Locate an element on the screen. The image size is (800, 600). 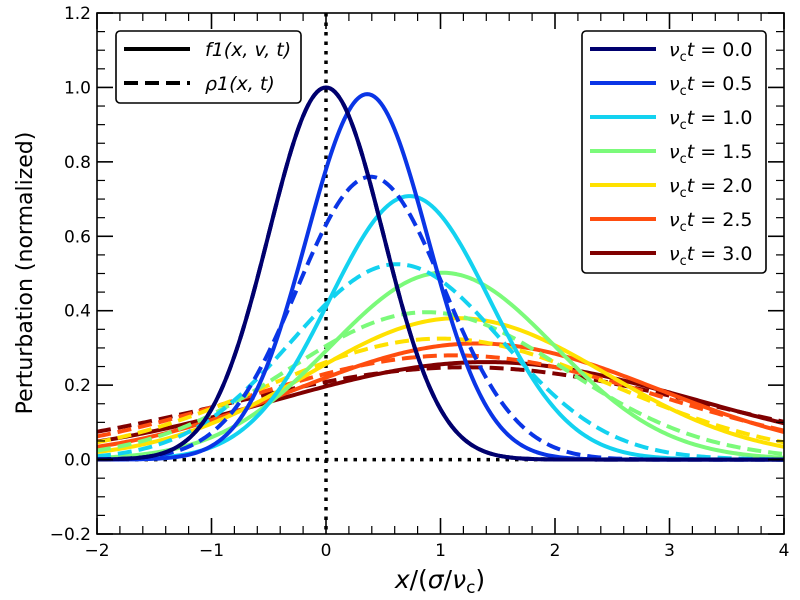
y-tick-label: −0.2 is located at coordinates (70, 535).